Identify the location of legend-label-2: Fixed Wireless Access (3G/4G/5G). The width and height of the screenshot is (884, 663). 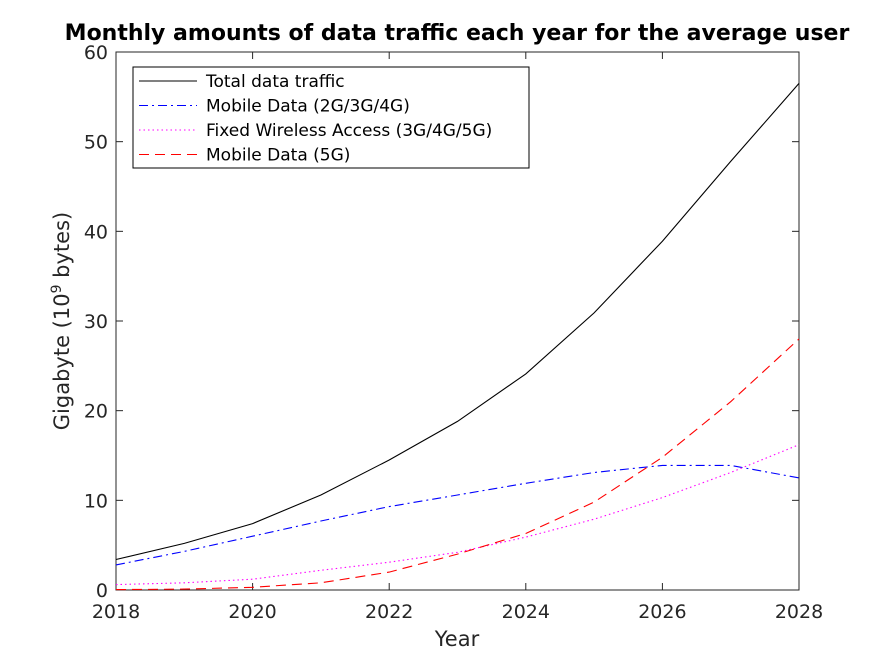
(349, 131).